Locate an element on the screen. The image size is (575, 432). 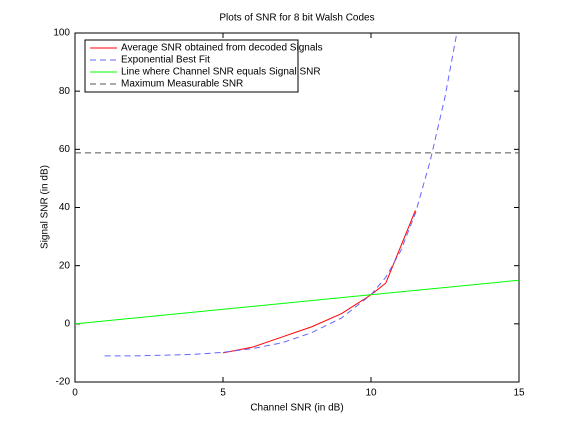
legend-box is located at coordinates (191, 66).